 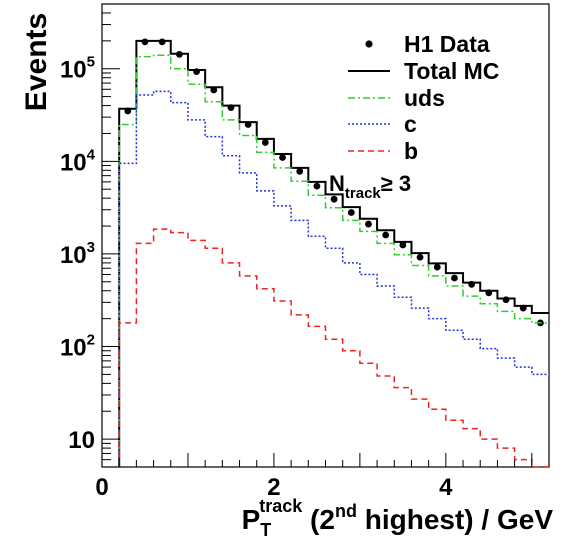 I want to click on legend-label: b, so click(x=411, y=151).